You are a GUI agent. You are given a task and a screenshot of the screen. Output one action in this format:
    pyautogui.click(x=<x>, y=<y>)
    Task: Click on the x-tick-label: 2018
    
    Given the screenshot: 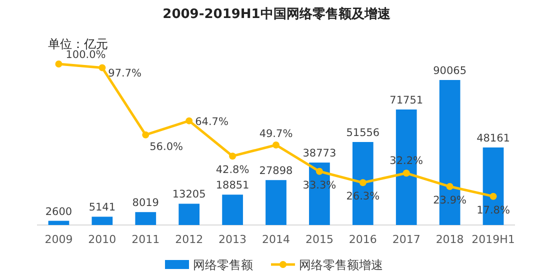 What is the action you would take?
    pyautogui.click(x=450, y=239)
    